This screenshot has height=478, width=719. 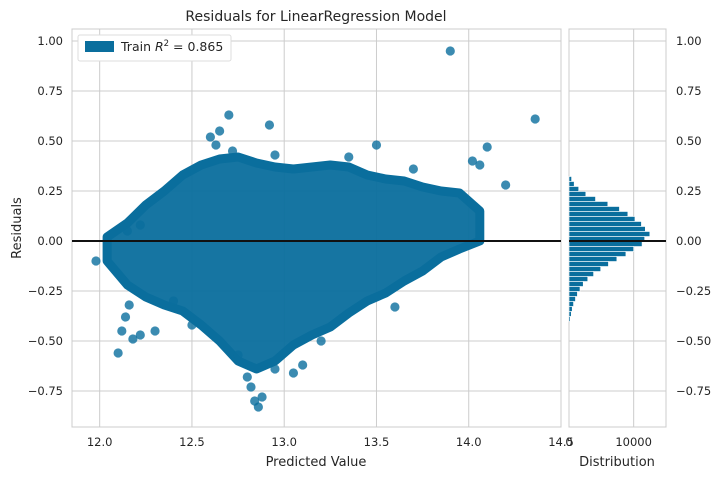 I want to click on distribution-y-tick-label: 0.50, so click(x=689, y=141).